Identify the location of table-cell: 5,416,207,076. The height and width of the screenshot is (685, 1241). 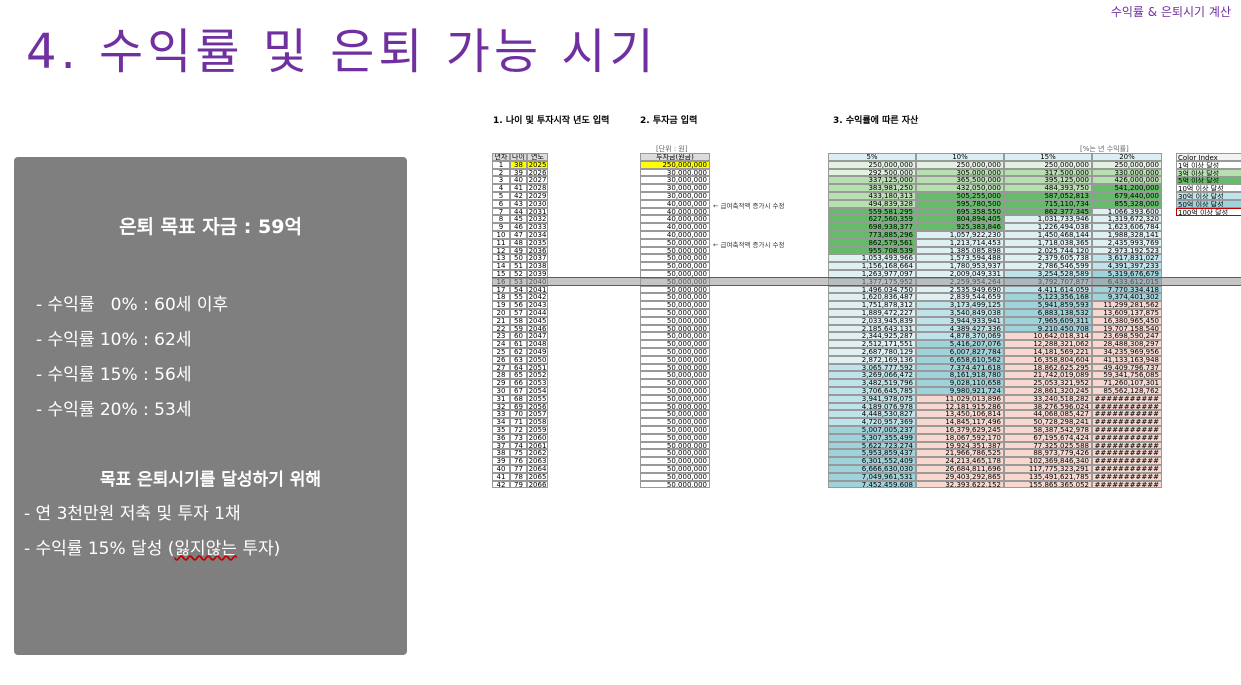
(960, 344).